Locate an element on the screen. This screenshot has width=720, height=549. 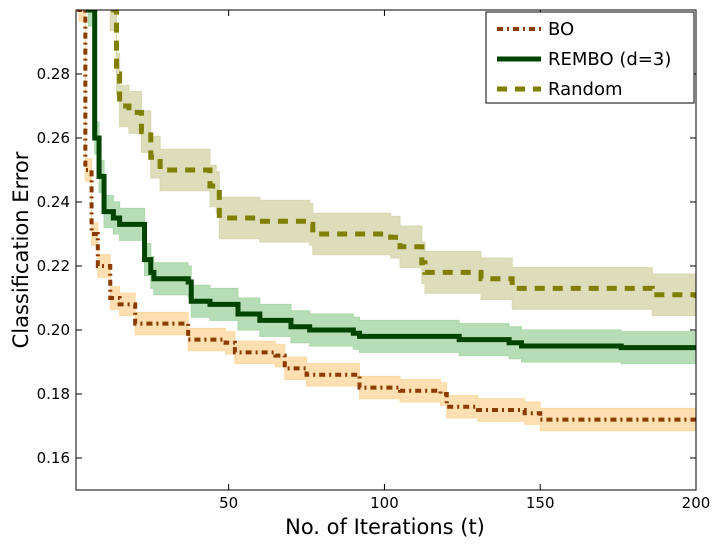
legend-label-bo: BO is located at coordinates (561, 29).